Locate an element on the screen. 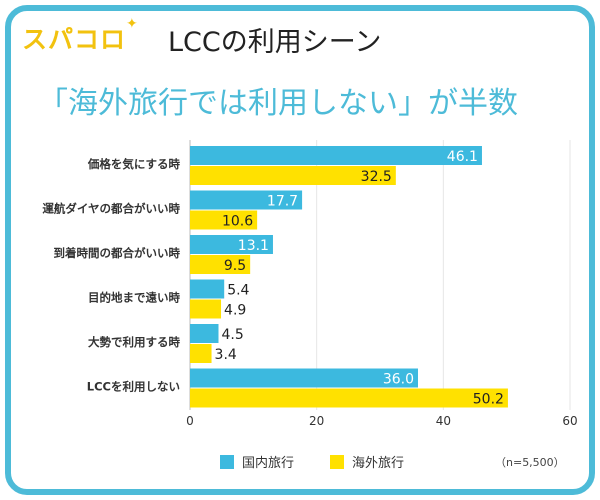 Image resolution: width=600 pixels, height=500 pixels. category-label: 運航ダイヤの都合がいい時 is located at coordinates (111, 209).